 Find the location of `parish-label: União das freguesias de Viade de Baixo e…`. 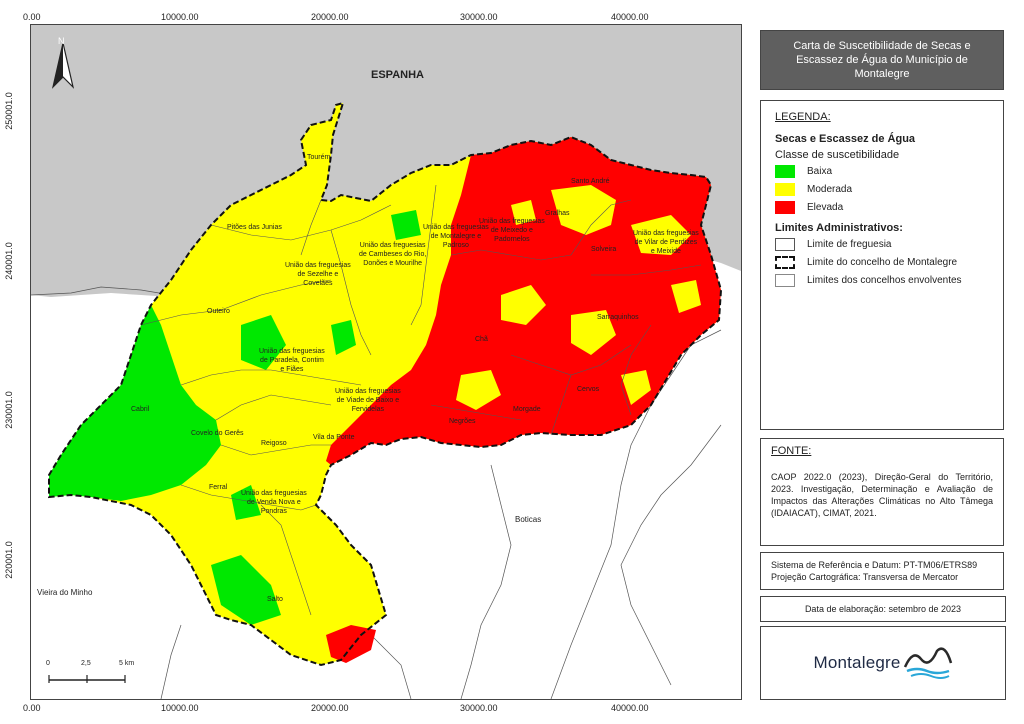

parish-label: União das freguesias de Viade de Baixo e… is located at coordinates (368, 400).